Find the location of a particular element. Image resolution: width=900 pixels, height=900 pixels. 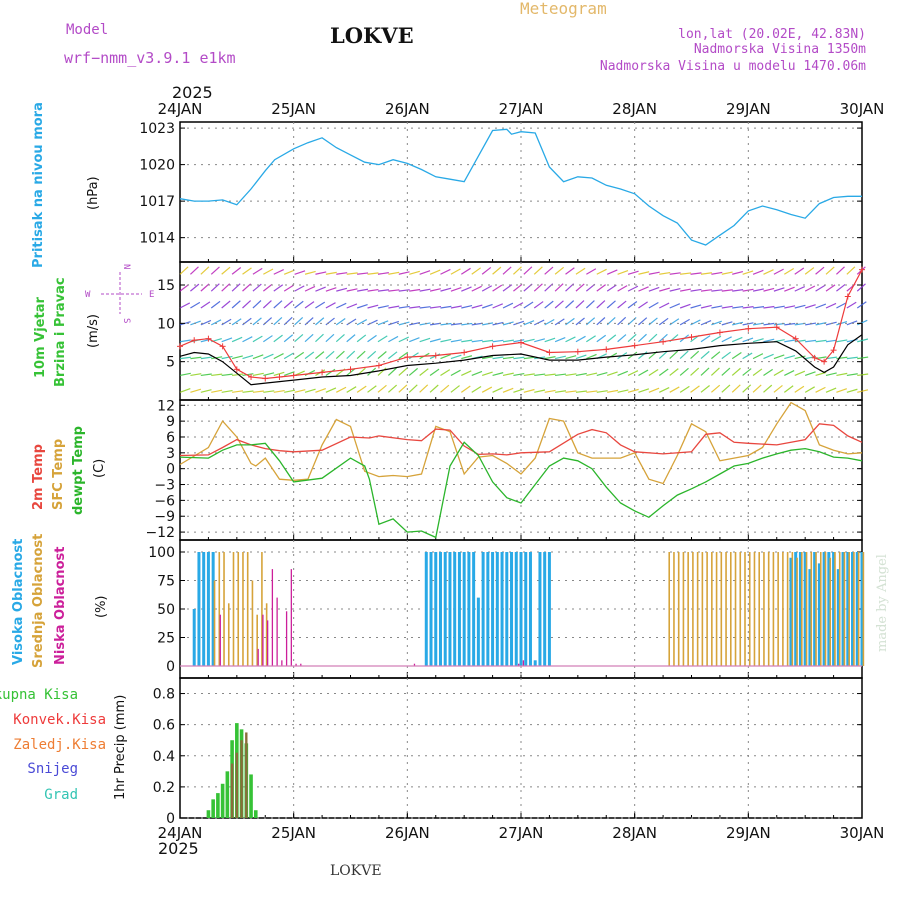

precip-legend-item: Grad is located at coordinates (61, 795).